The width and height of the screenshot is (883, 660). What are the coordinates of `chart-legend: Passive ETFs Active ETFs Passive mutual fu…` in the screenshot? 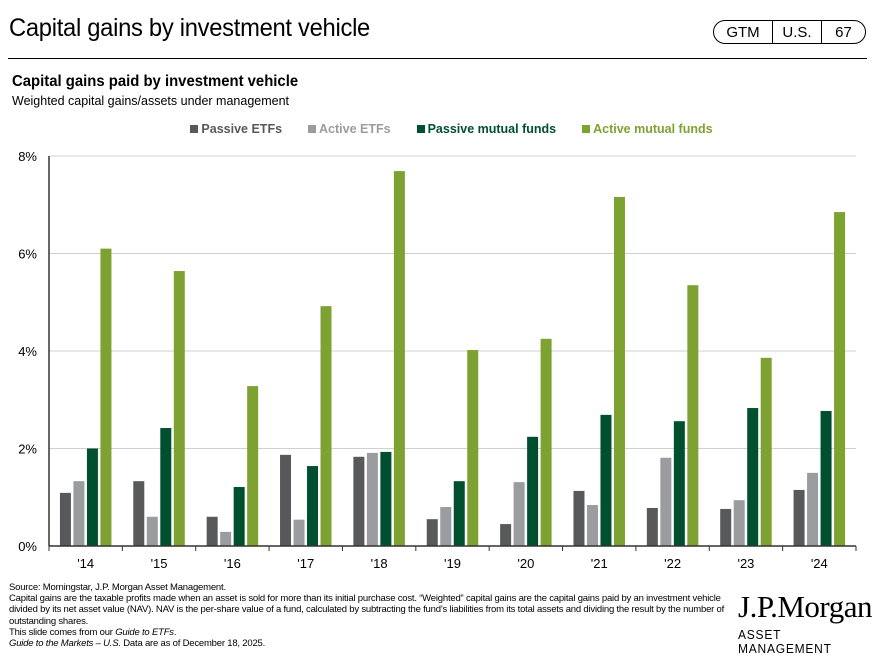 It's located at (441, 129).